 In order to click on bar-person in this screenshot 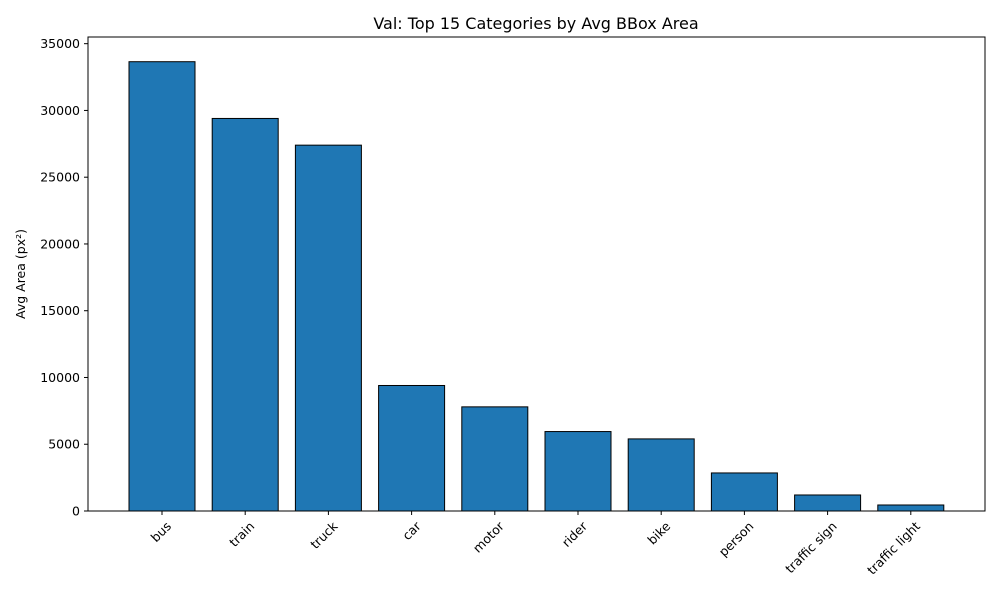, I will do `click(744, 492)`.